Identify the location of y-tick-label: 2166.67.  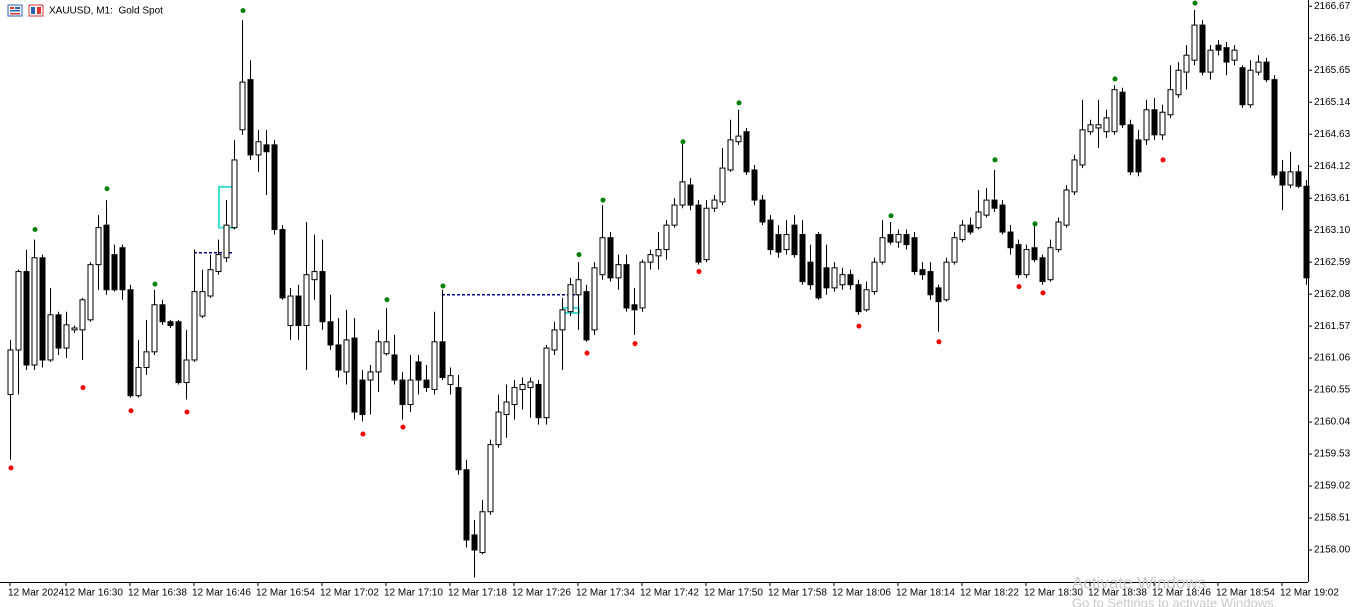
(1332, 6).